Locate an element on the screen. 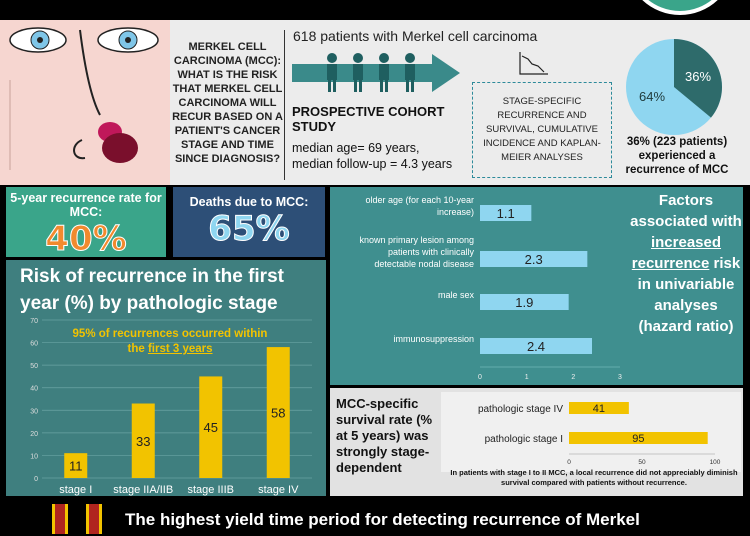 The height and width of the screenshot is (536, 750). risk-category-label: stage IIA/IIB is located at coordinates (143, 490).